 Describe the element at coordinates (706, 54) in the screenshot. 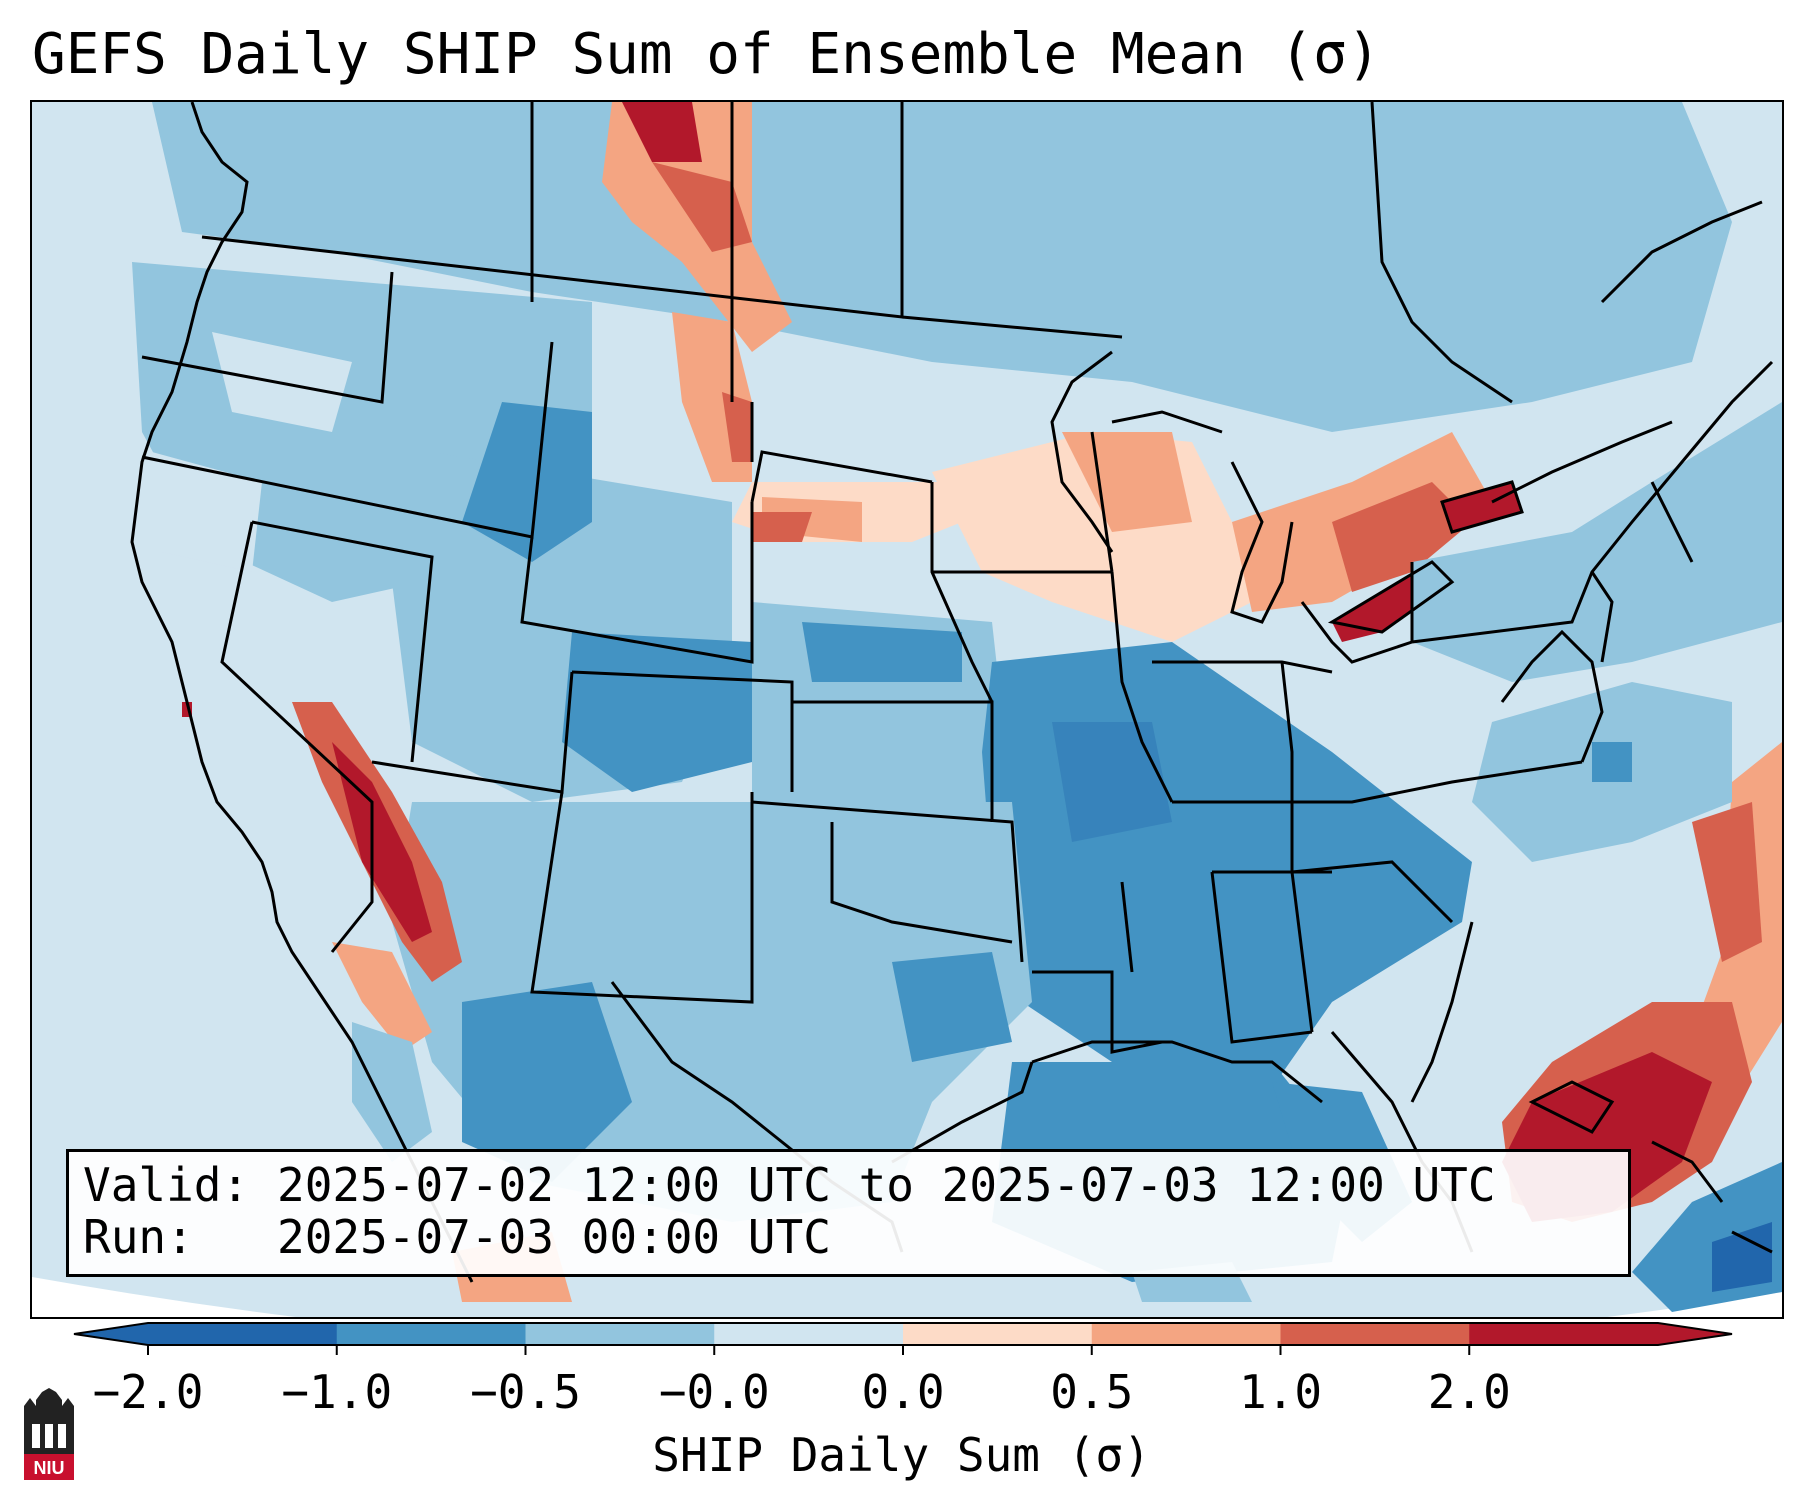

I see `chart-title: GEFS Daily SHIP Sum of Ensemble Mean (σ)` at that location.